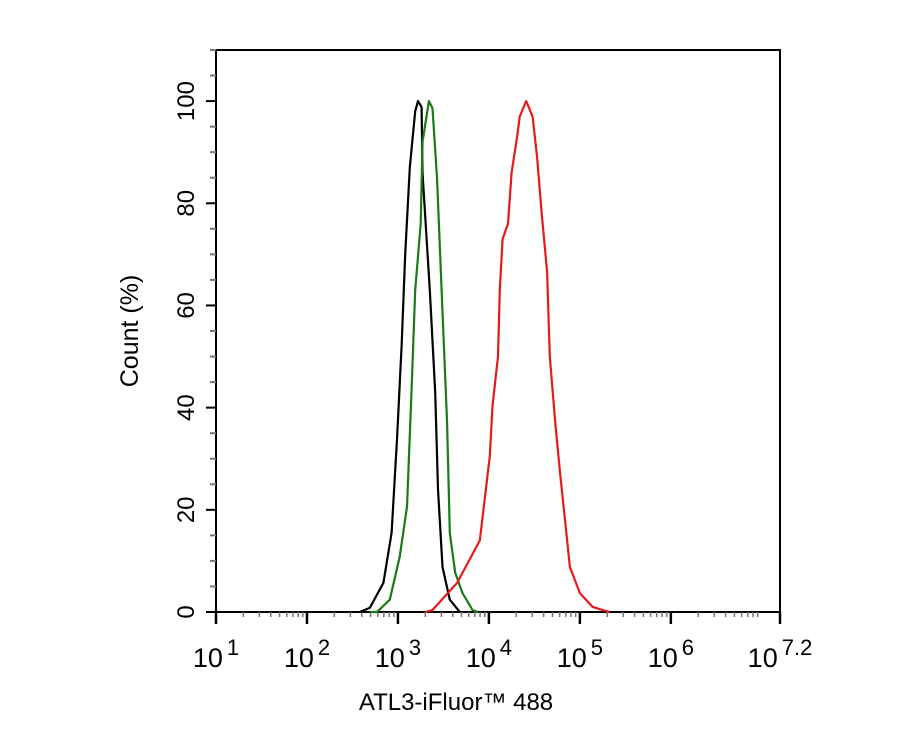 The height and width of the screenshot is (730, 913). I want to click on x-tick-exponent: 3, so click(415, 647).